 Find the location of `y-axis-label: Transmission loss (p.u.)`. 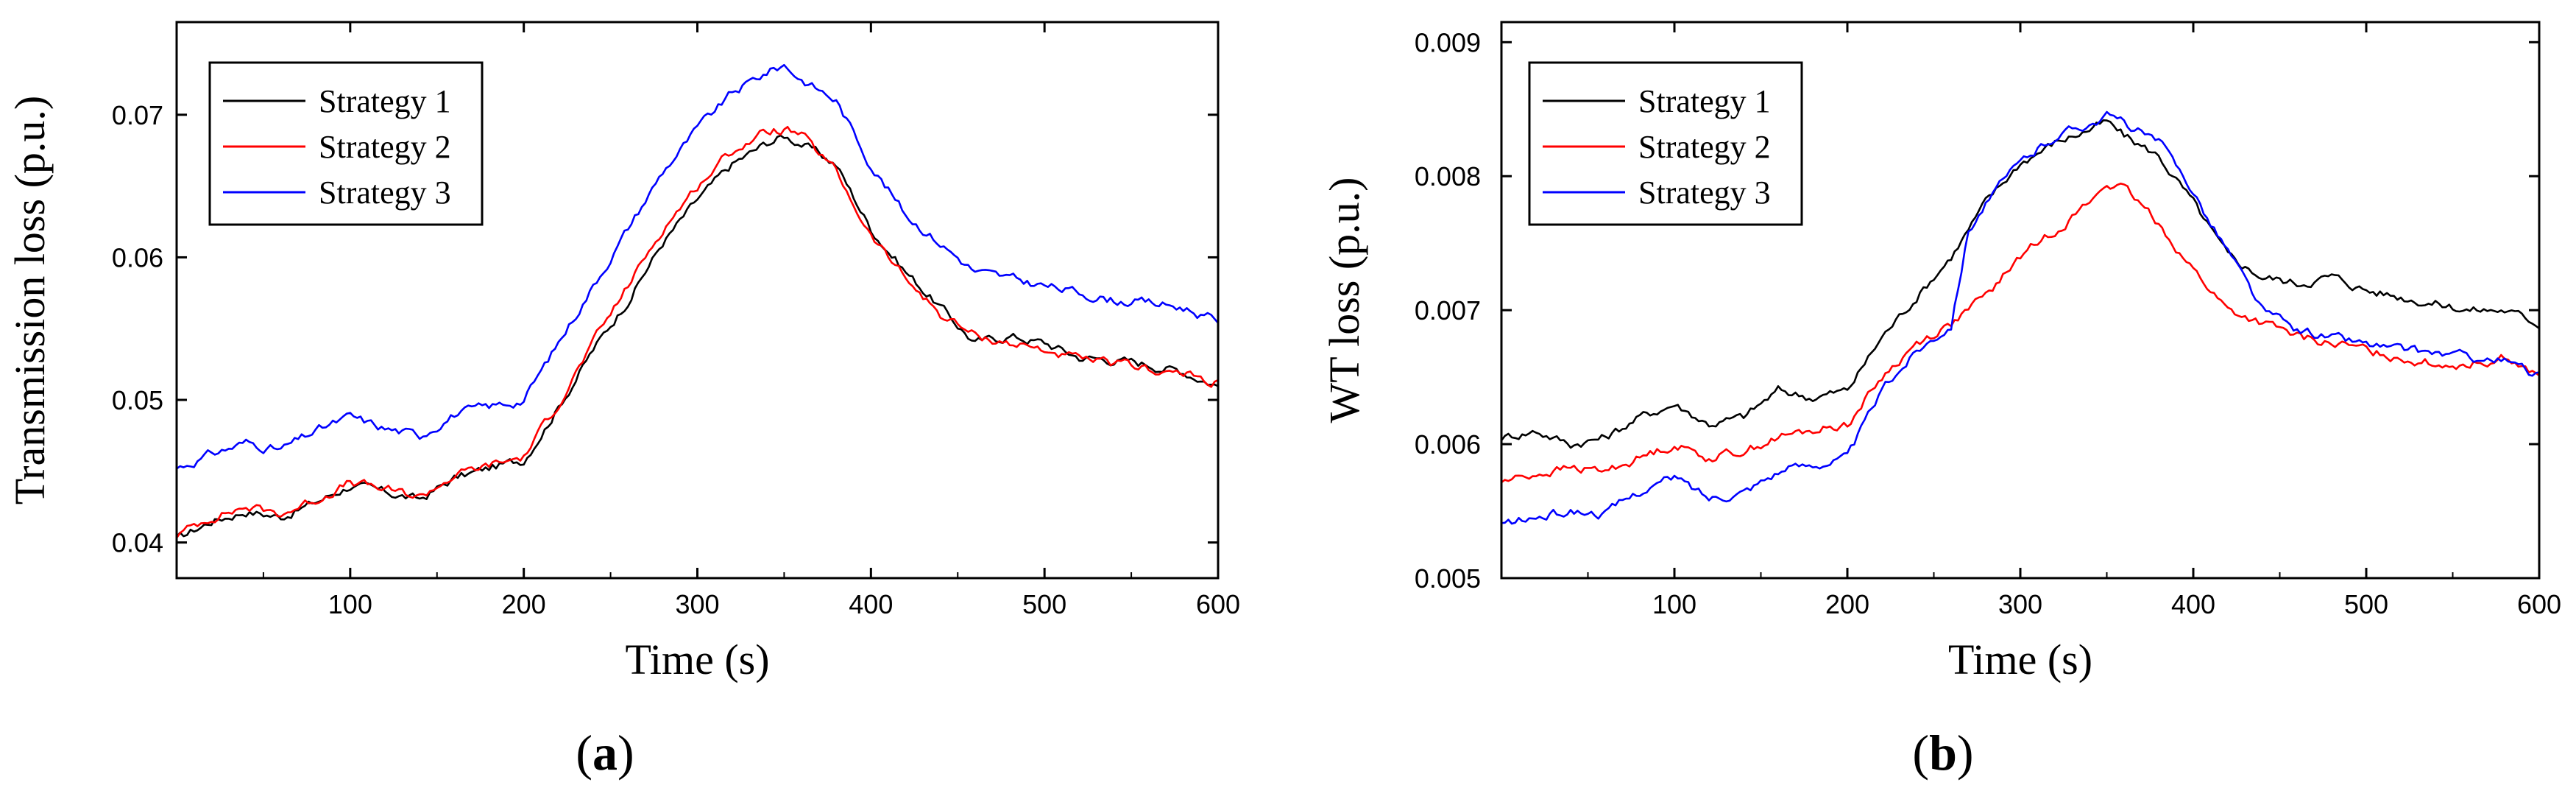

y-axis-label: Transmission loss (p.u.) is located at coordinates (30, 300).